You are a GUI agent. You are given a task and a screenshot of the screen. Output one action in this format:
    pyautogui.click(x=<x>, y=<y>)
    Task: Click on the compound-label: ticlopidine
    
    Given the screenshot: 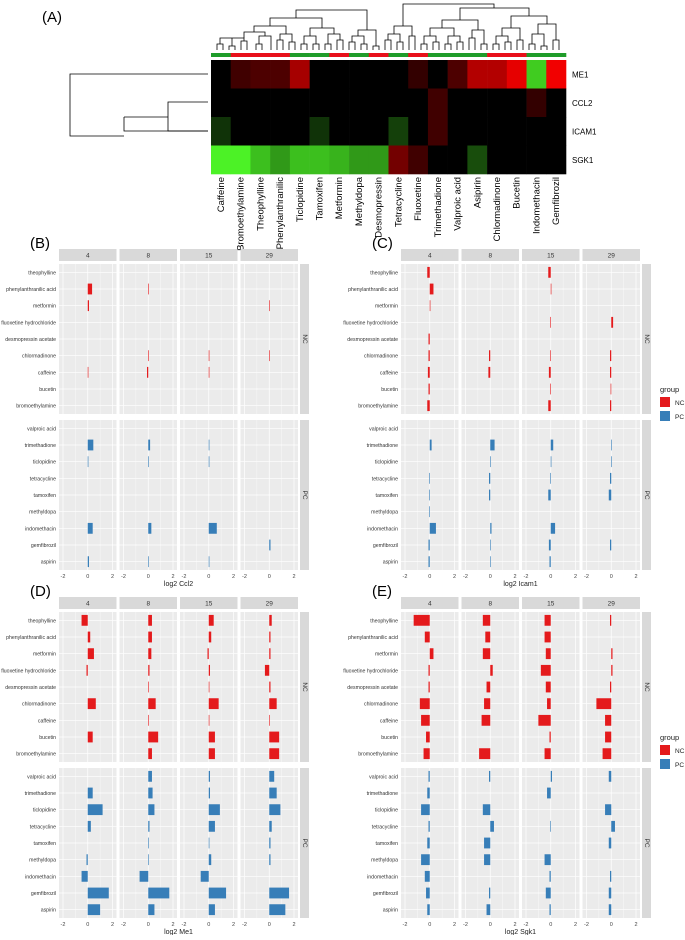 What is the action you would take?
    pyautogui.click(x=44, y=463)
    